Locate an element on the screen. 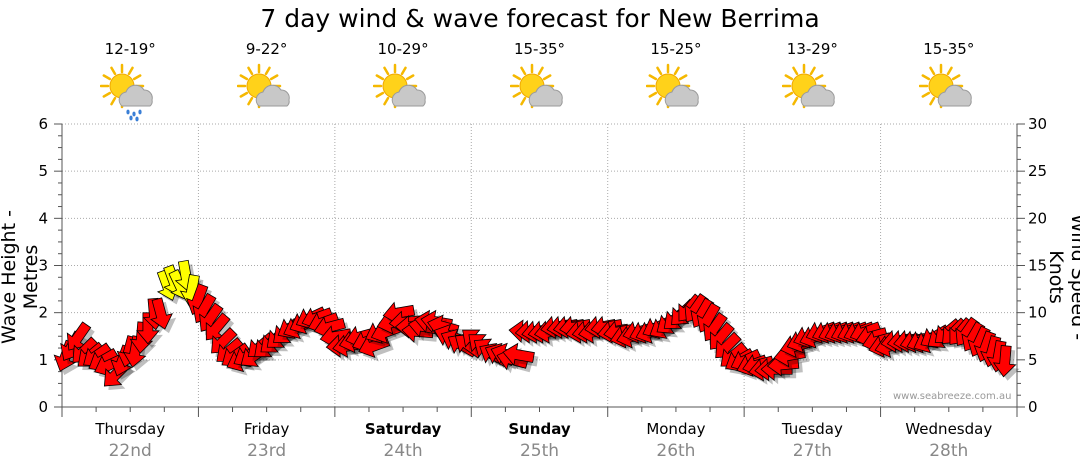 This screenshot has height=475, width=1080. temp-range: 12-19° is located at coordinates (130, 49).